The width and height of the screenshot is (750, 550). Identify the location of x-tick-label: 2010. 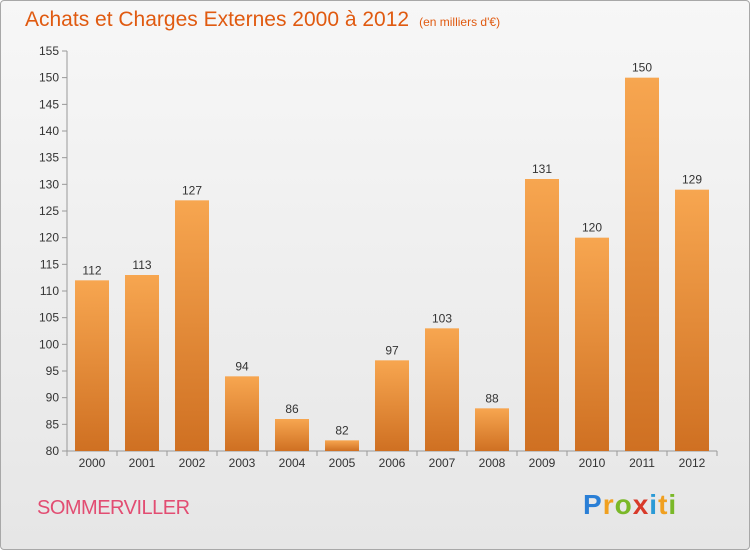
(592, 463).